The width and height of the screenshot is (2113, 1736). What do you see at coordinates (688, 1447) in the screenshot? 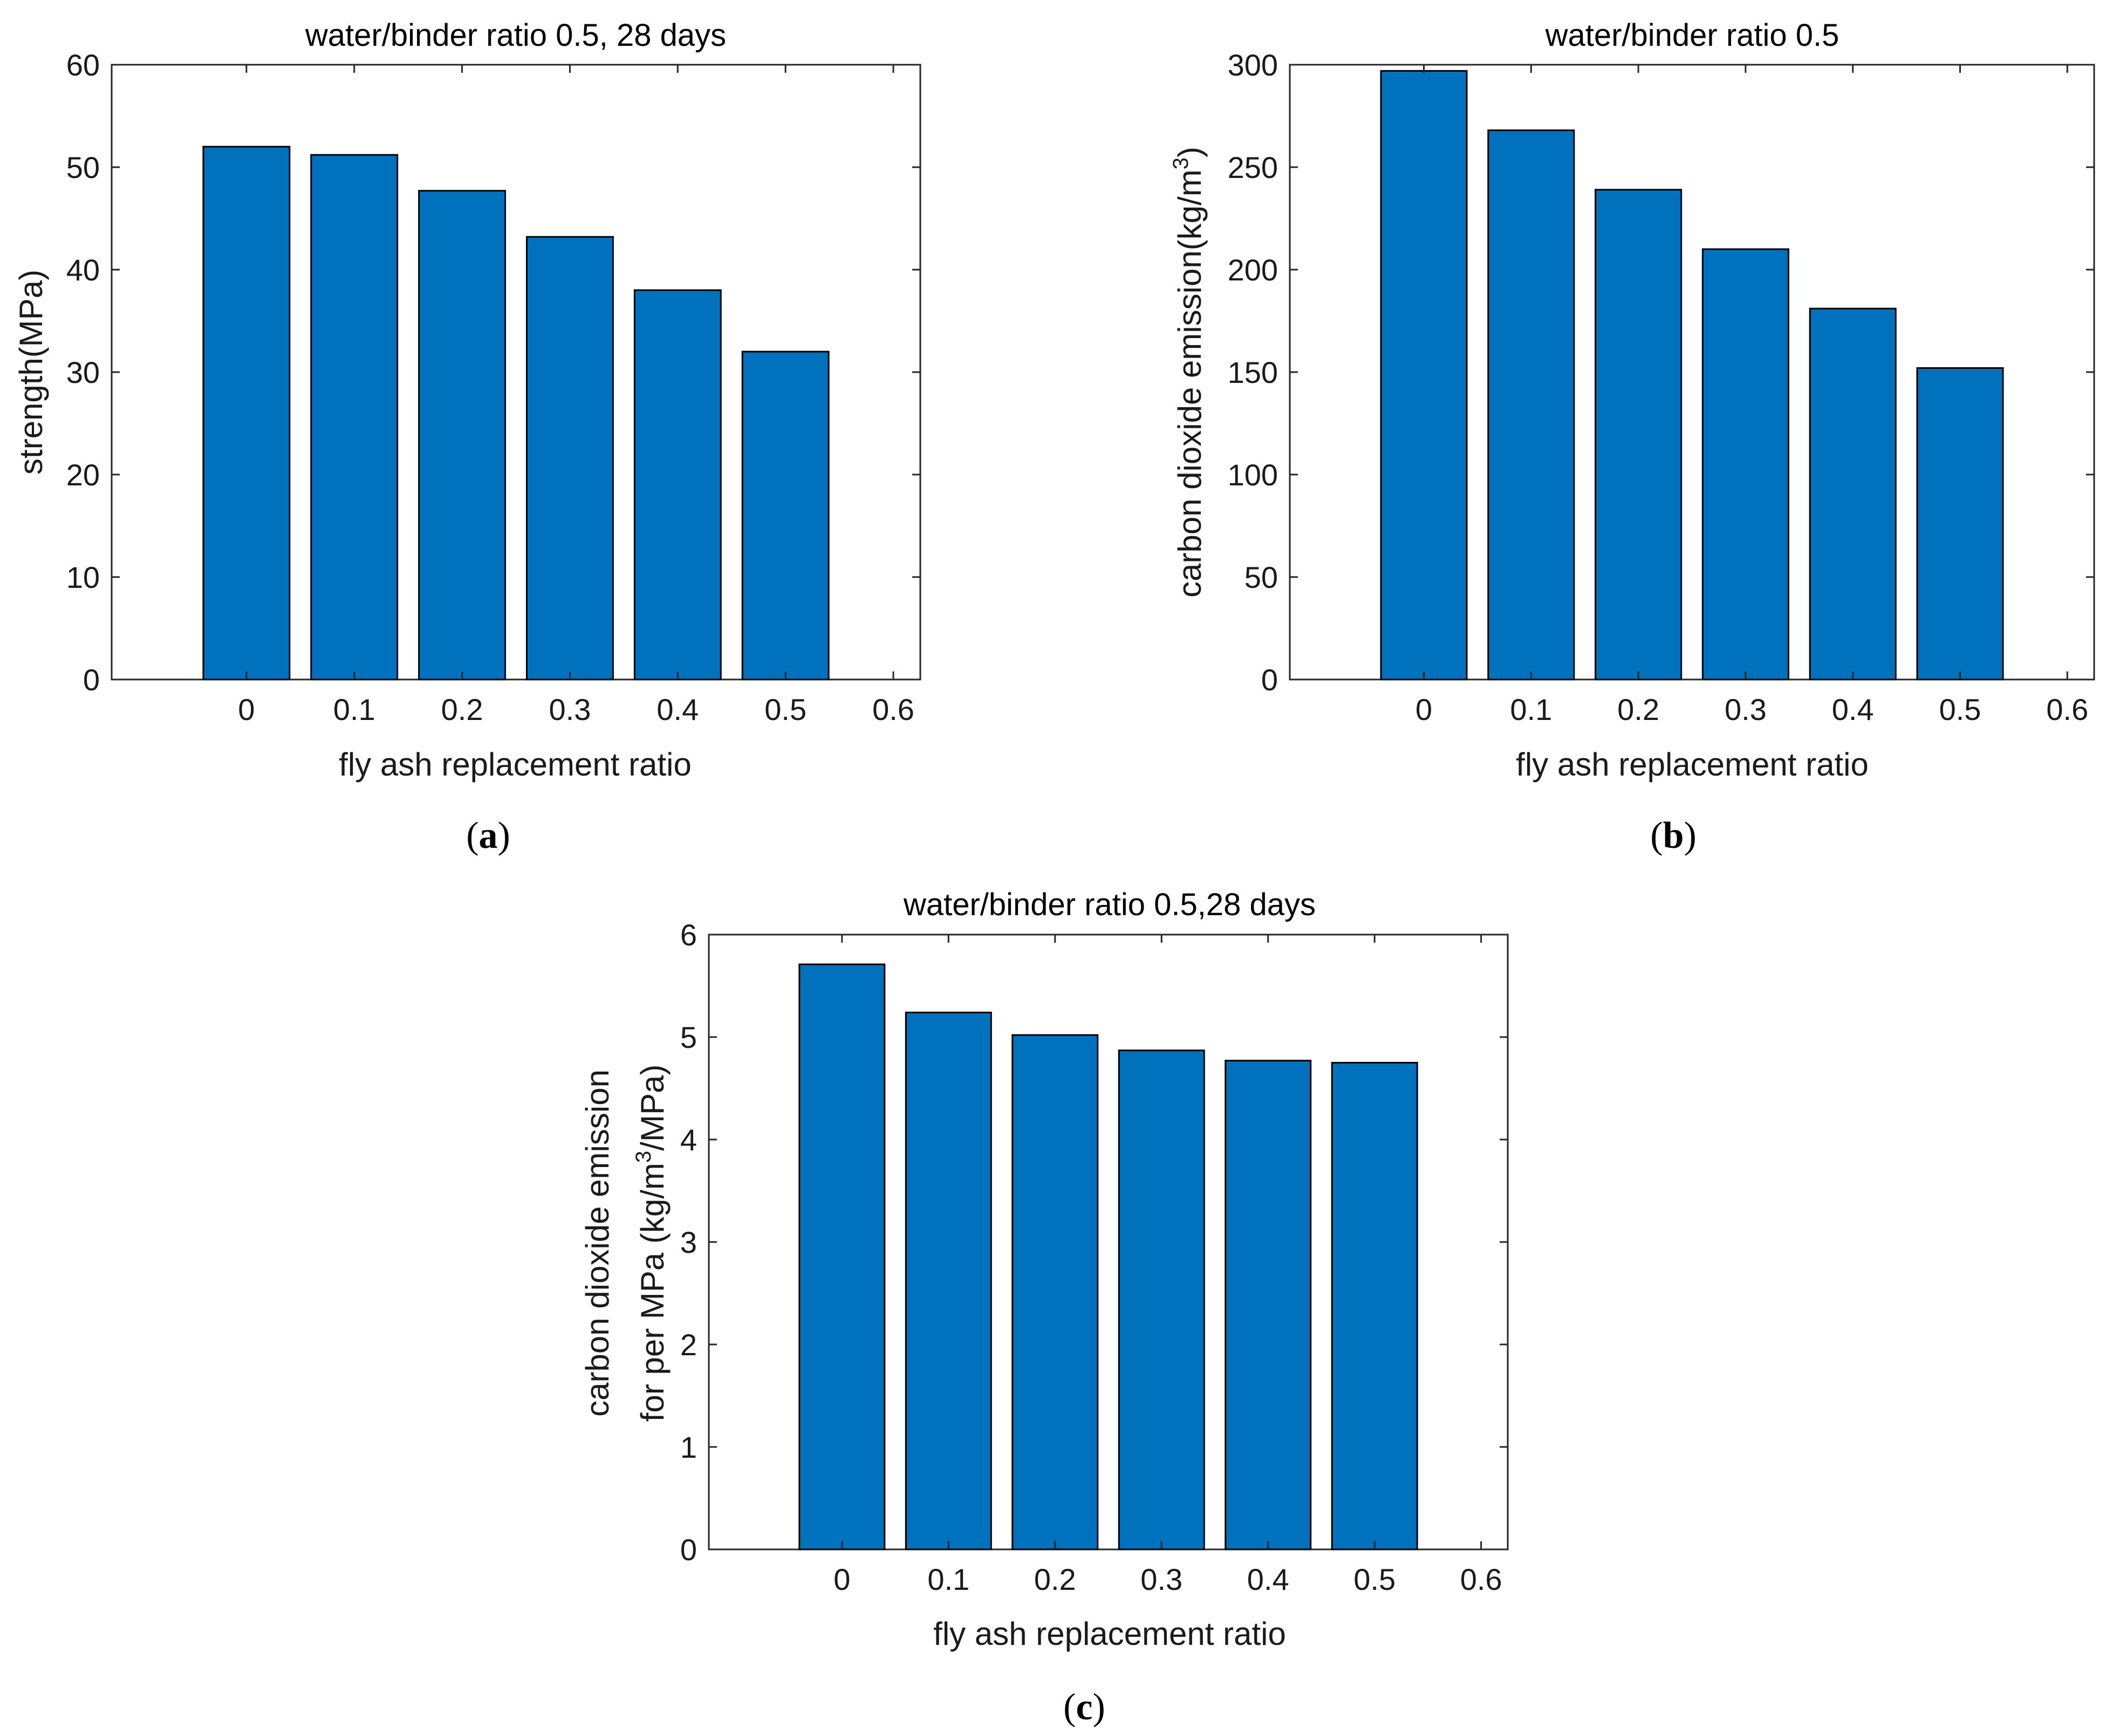
I see `panel-c-ytick-label-1: 1` at bounding box center [688, 1447].